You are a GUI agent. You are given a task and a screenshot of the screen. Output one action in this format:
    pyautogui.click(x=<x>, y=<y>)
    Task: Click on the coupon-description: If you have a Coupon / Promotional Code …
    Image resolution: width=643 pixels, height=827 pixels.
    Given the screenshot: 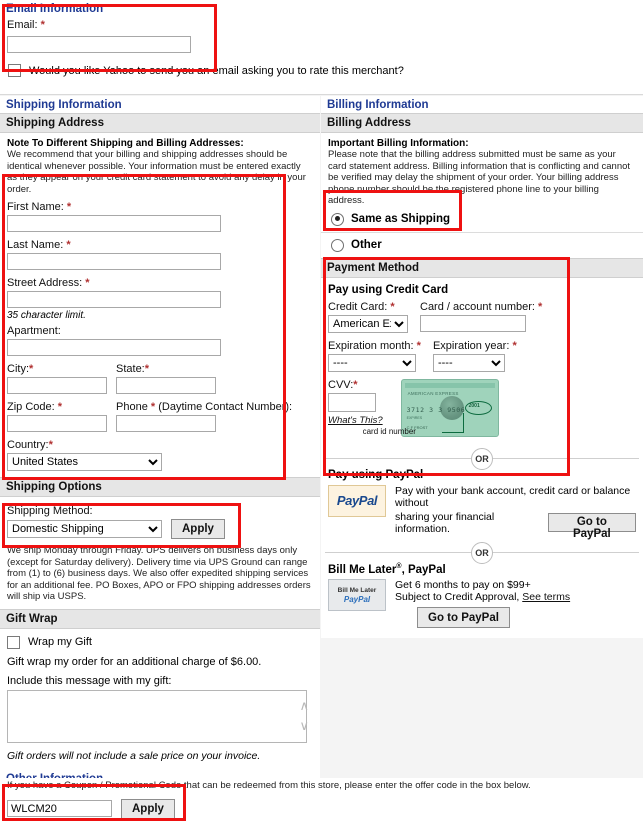 What is the action you would take?
    pyautogui.click(x=269, y=785)
    